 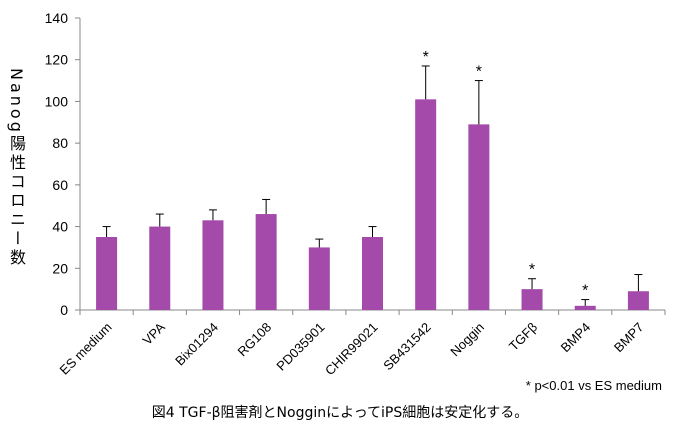 What do you see at coordinates (60, 227) in the screenshot?
I see `y-tick-label: 40` at bounding box center [60, 227].